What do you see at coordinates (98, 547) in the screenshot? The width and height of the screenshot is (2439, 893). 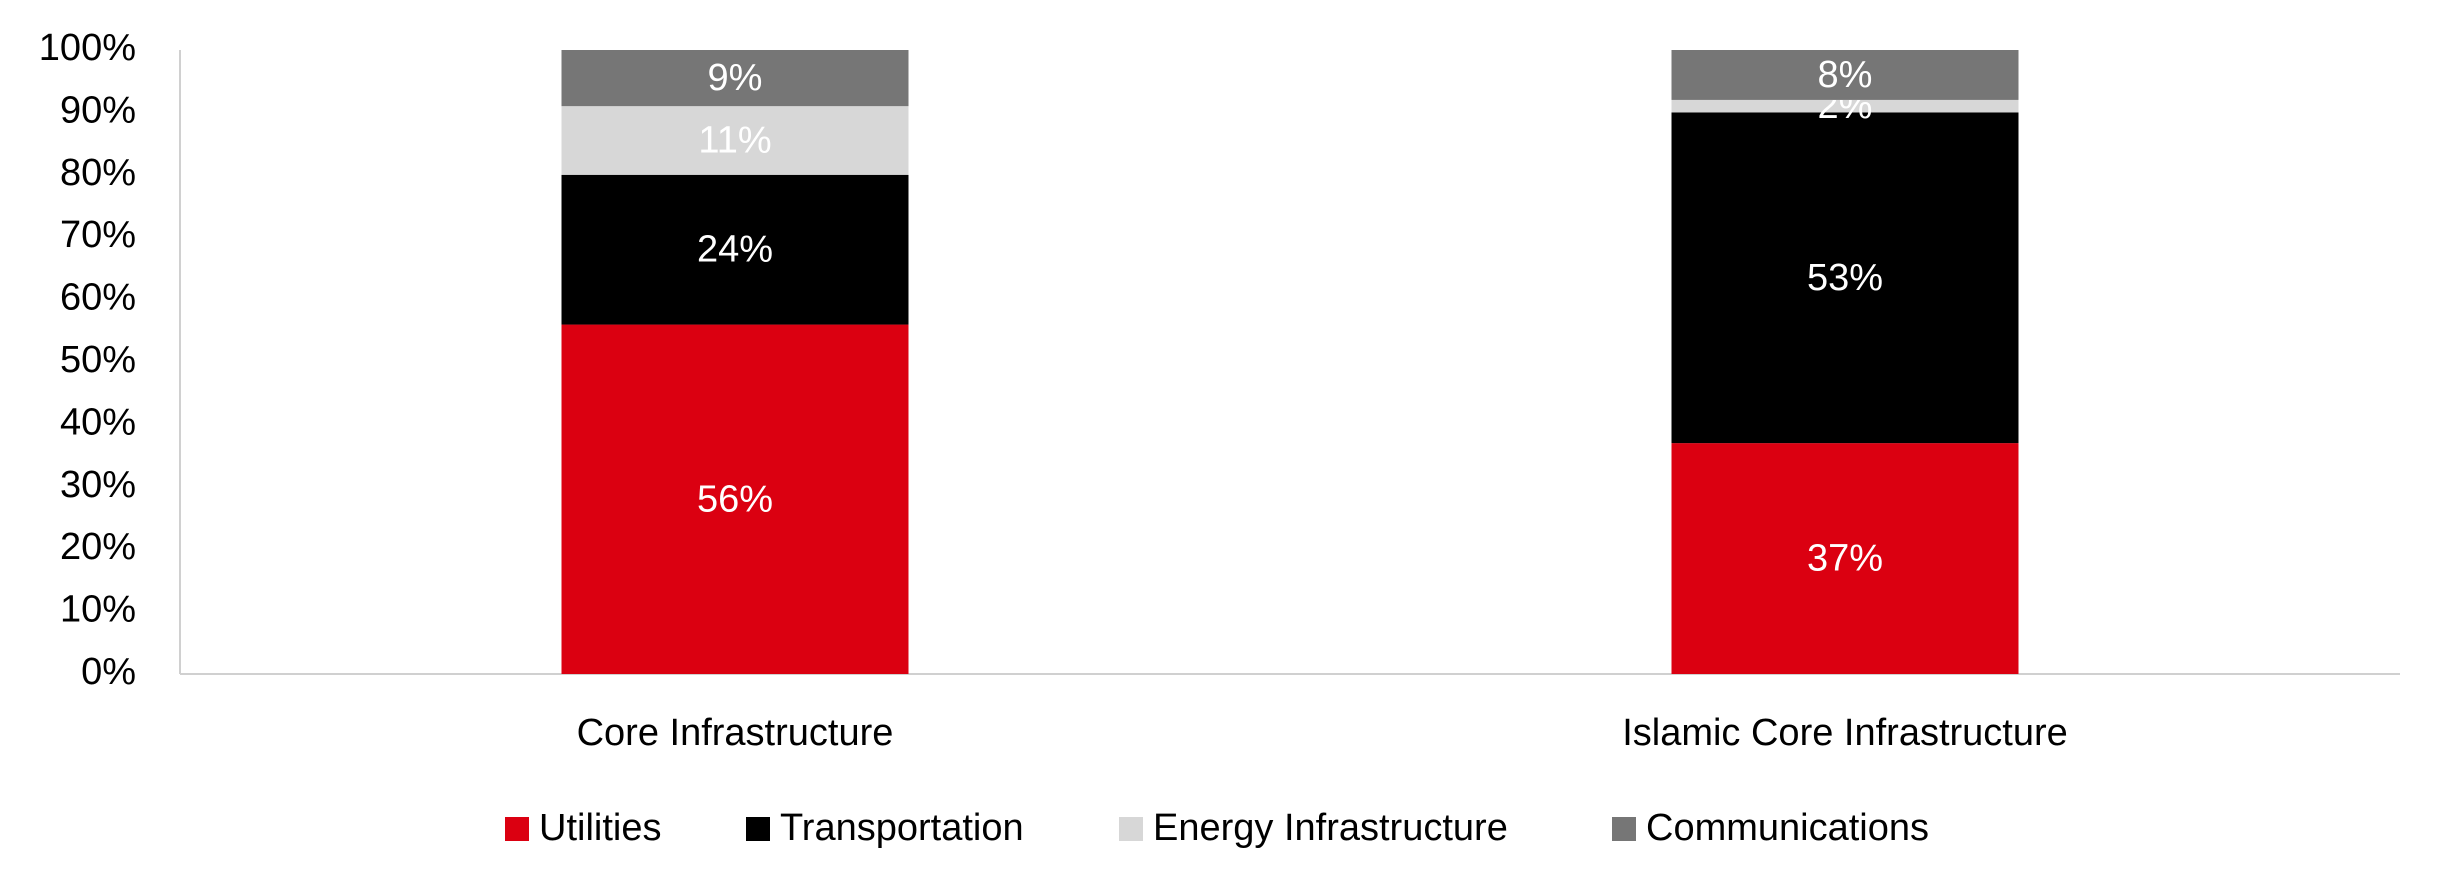 I see `y-tick-label: 20%` at bounding box center [98, 547].